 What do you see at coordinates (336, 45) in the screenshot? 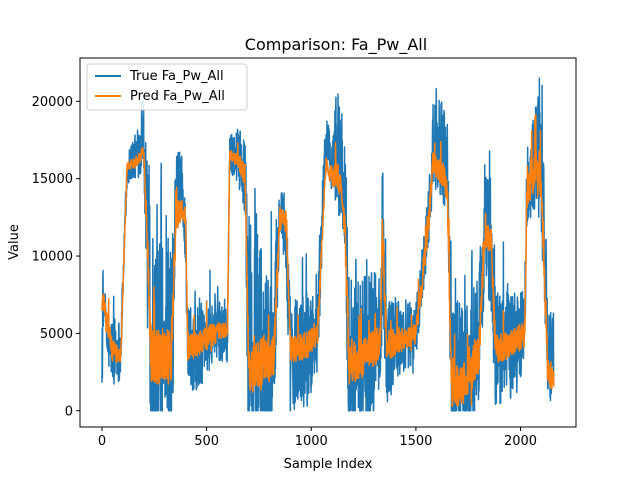
I see `chart-title: Comparison: Fa_Pw_All` at bounding box center [336, 45].